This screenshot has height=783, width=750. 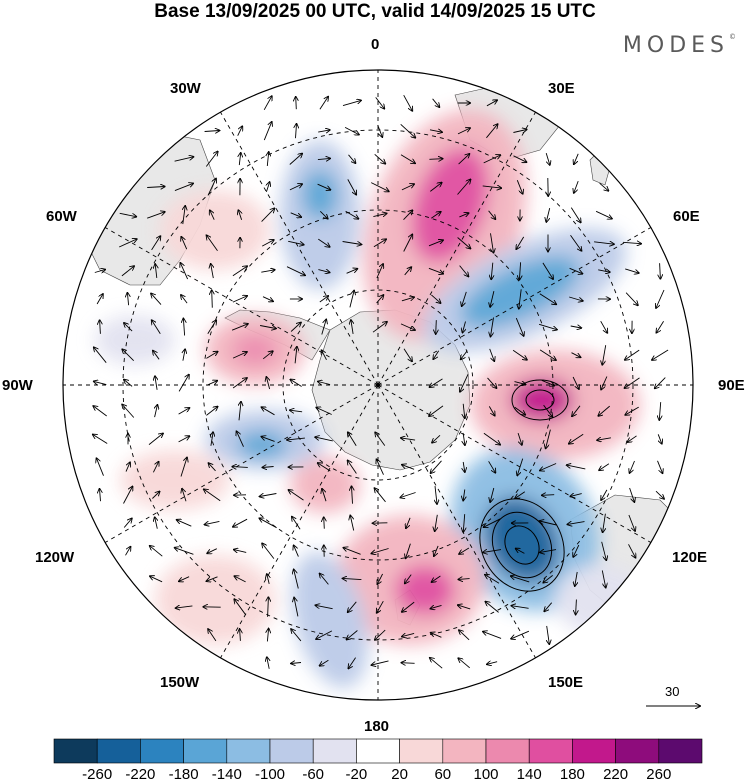 What do you see at coordinates (572, 774) in the screenshot?
I see `colorbar-tick-label: 180` at bounding box center [572, 774].